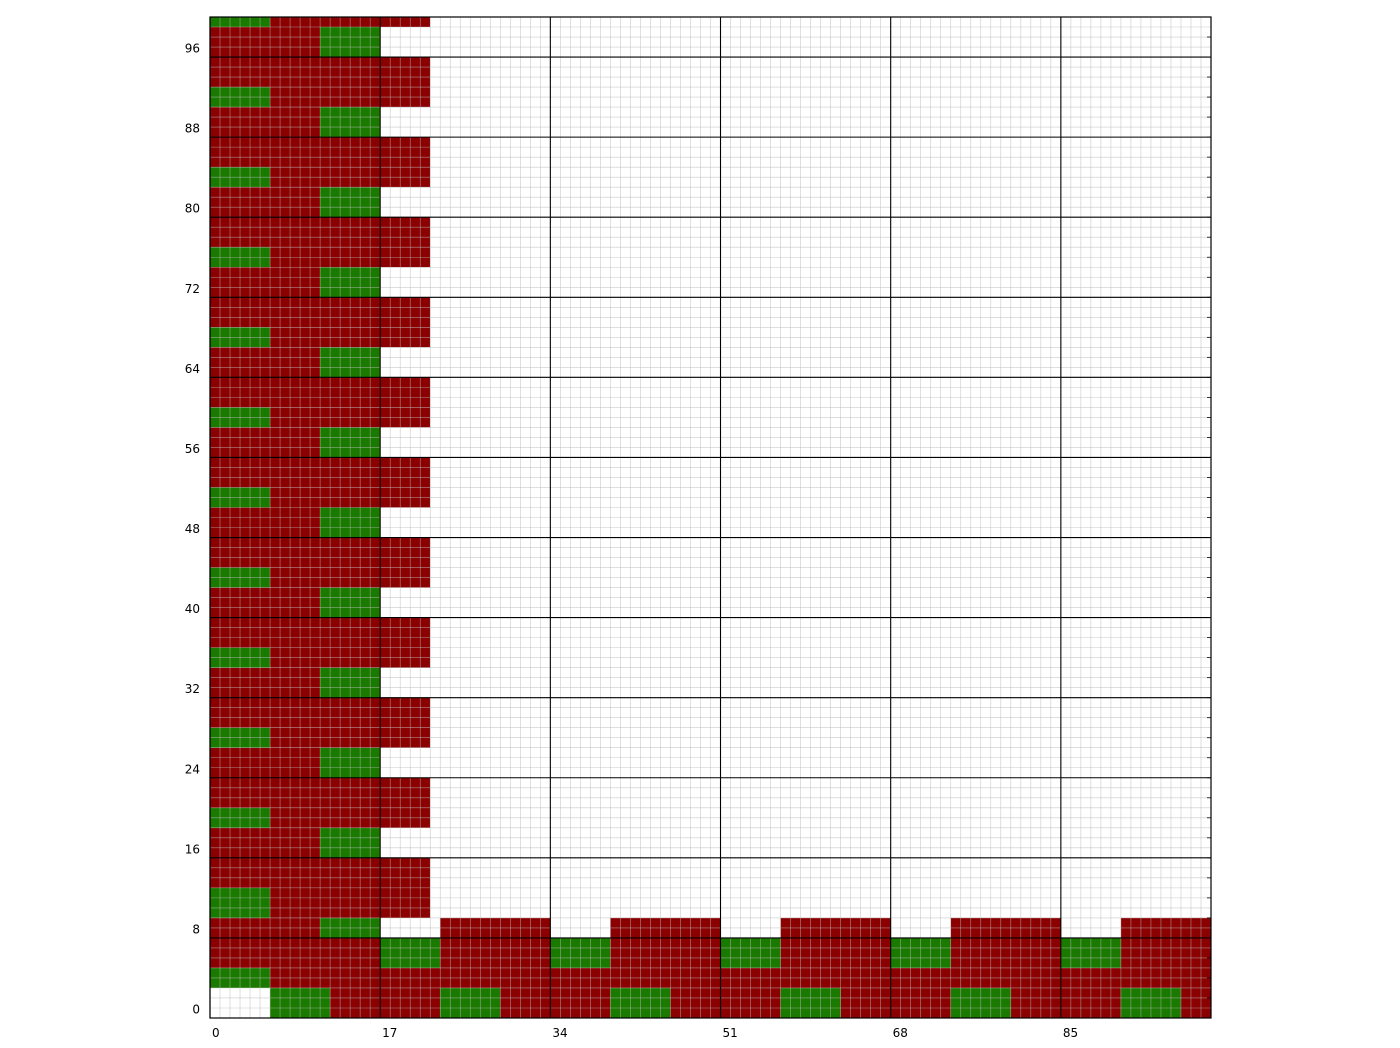 This screenshot has height=1048, width=1400. What do you see at coordinates (1070, 1033) in the screenshot?
I see `x-tick-label: 85` at bounding box center [1070, 1033].